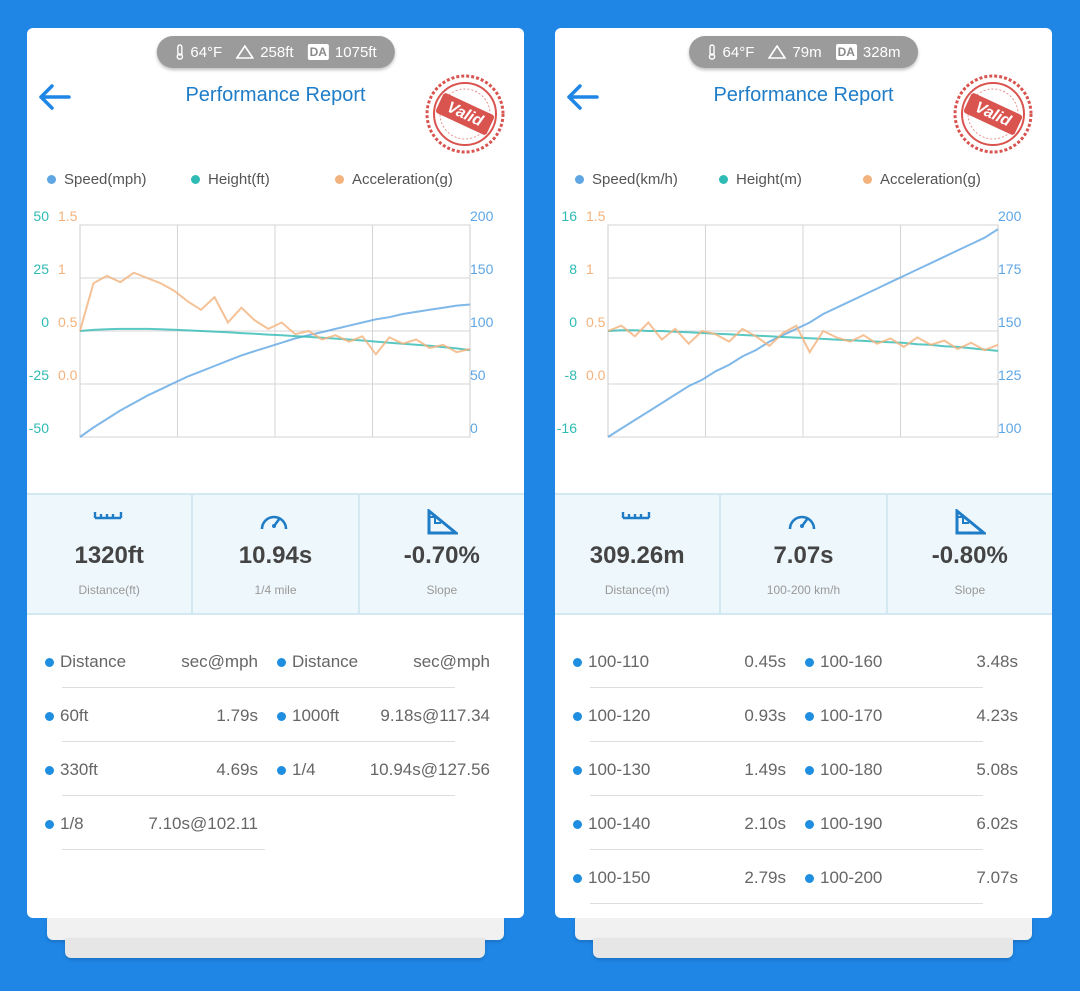 The height and width of the screenshot is (991, 1080). Describe the element at coordinates (567, 428) in the screenshot. I see `y-tick-label: -16` at that location.